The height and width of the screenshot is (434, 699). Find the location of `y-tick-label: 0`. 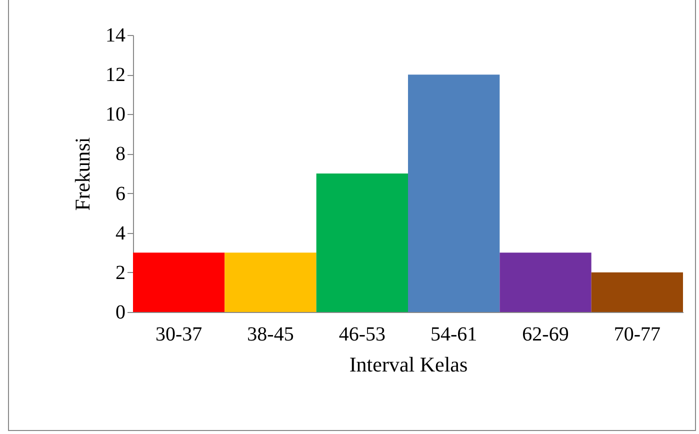

y-tick-label: 0 is located at coordinates (121, 313).